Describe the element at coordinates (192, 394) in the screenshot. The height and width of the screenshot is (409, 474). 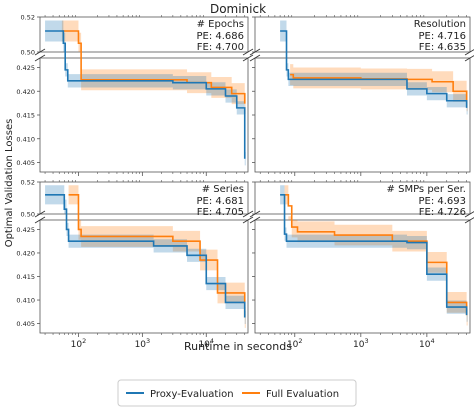
I see `legend-label-proxy: Proxy-Evaluation` at that location.